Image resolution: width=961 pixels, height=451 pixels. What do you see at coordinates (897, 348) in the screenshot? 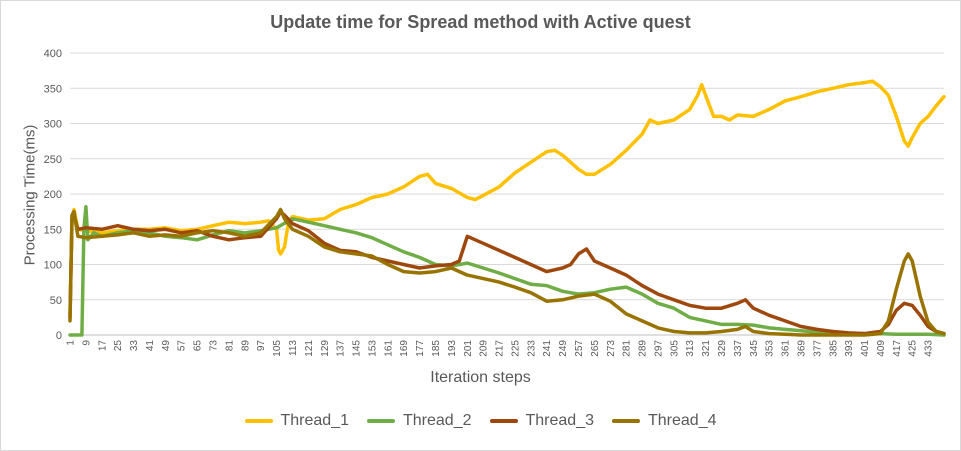
I see `x-tick-label: 417` at bounding box center [897, 348].